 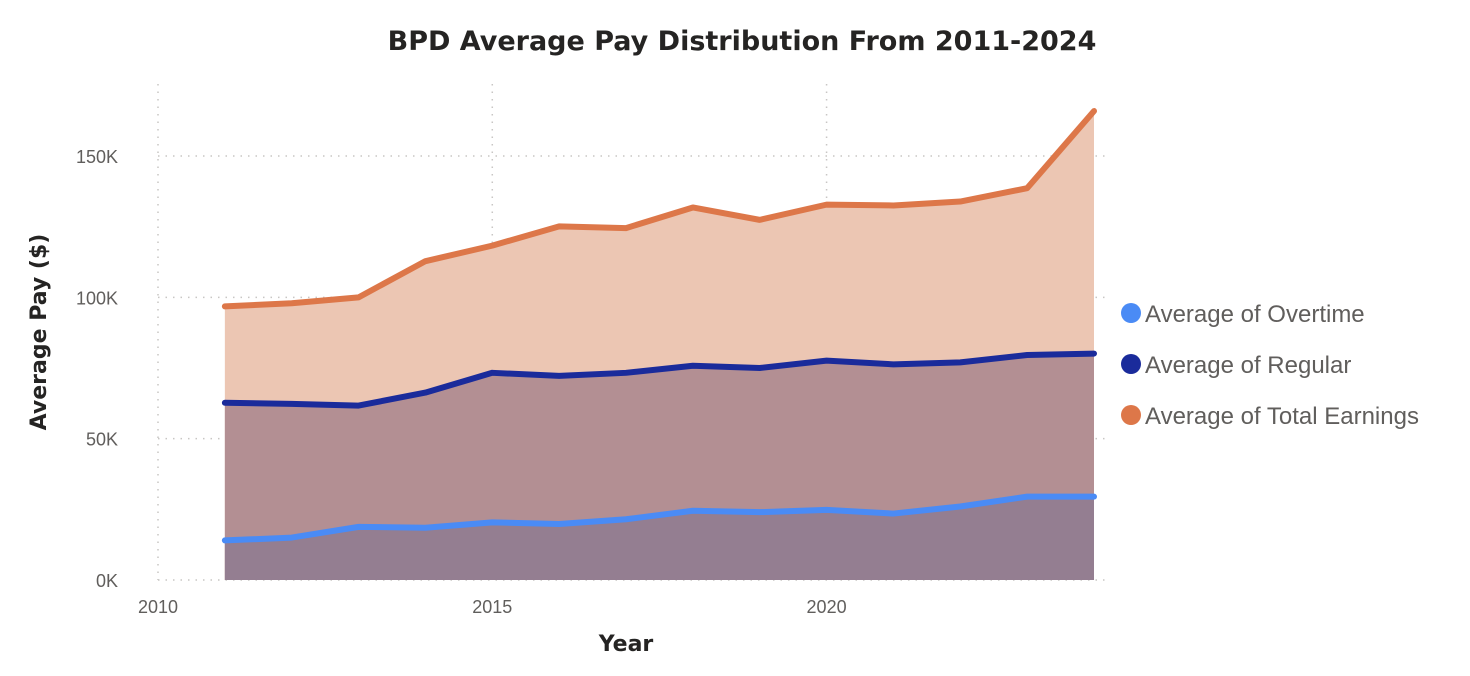 I want to click on legend-label: Average of Total Earnings, so click(x=1282, y=416).